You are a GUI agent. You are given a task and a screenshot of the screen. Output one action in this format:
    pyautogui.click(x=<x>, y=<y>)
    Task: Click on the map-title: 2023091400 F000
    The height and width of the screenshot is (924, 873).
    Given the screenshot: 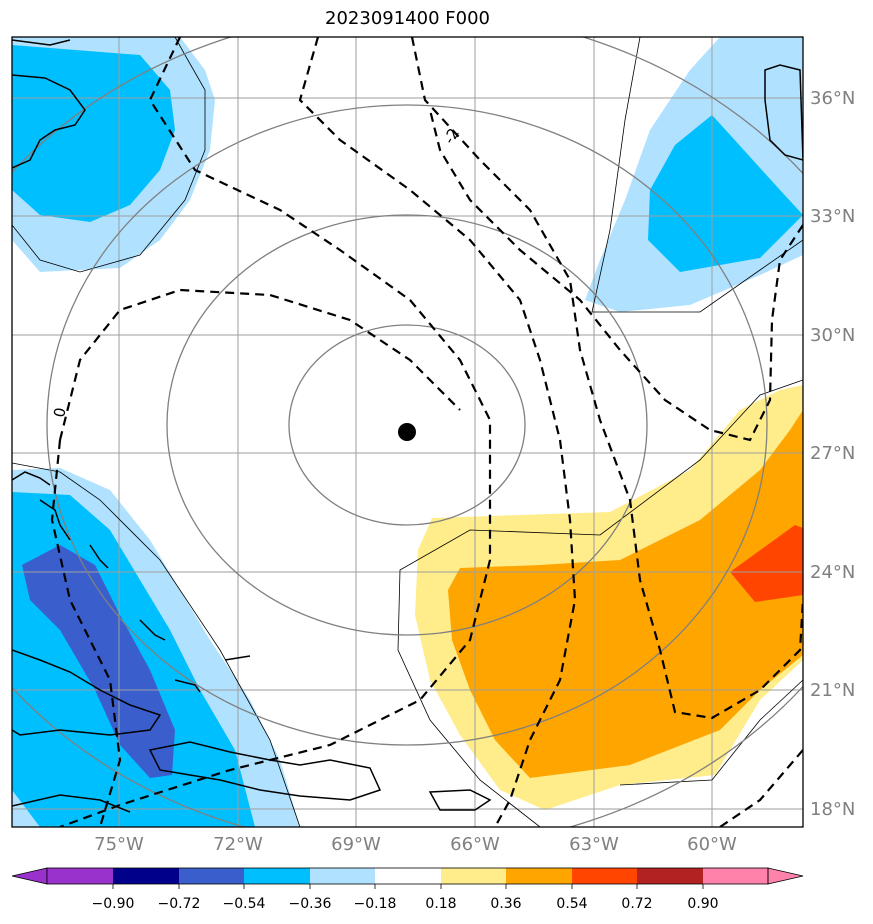 What is the action you would take?
    pyautogui.click(x=407, y=18)
    